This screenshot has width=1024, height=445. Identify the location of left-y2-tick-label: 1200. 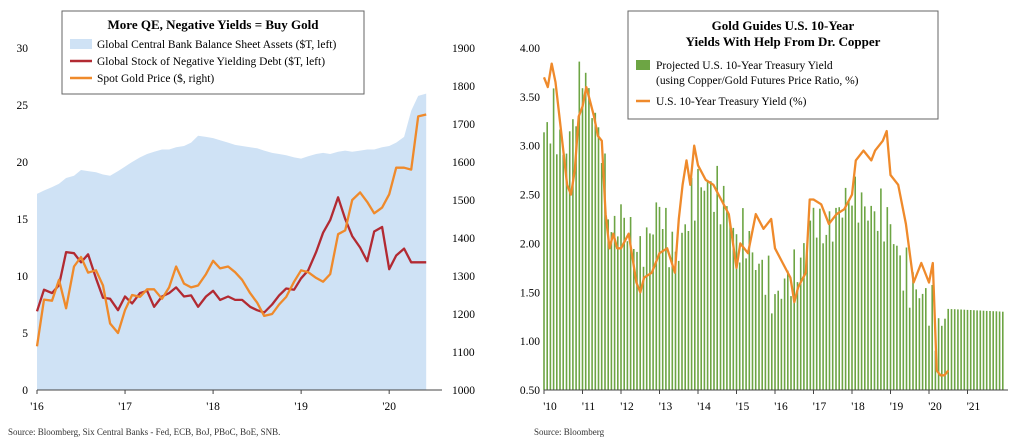
(463, 315).